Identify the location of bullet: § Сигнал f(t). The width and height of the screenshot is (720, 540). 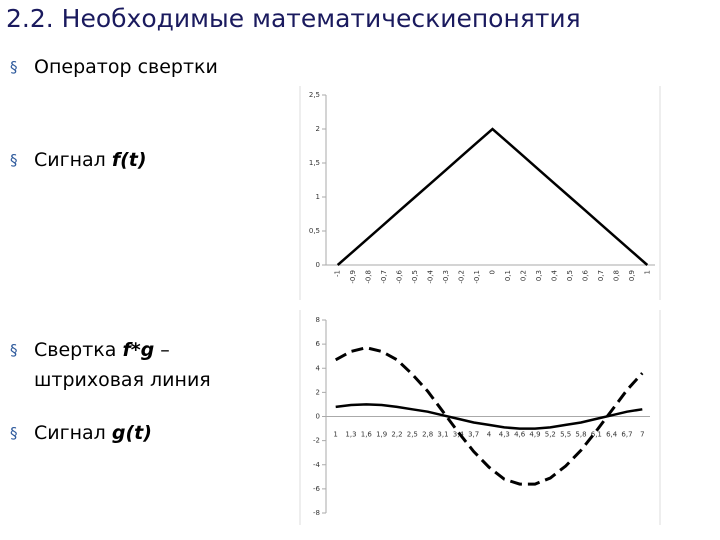
(78, 160).